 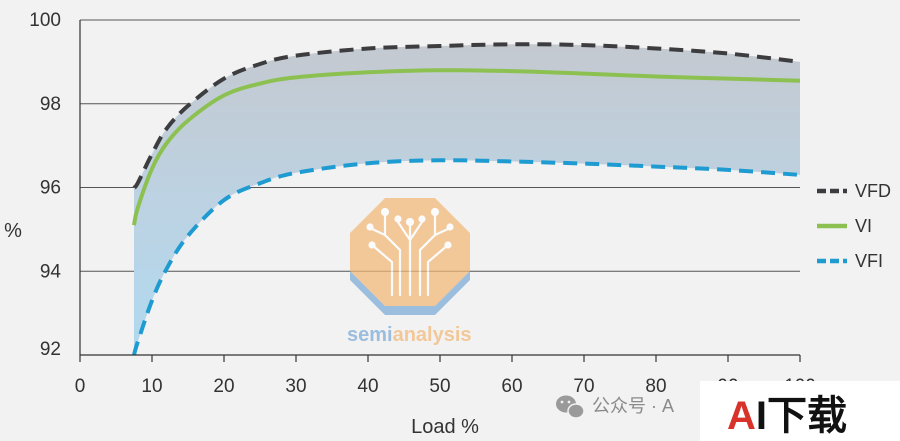 I want to click on x-tick-label: 20, so click(x=223, y=386).